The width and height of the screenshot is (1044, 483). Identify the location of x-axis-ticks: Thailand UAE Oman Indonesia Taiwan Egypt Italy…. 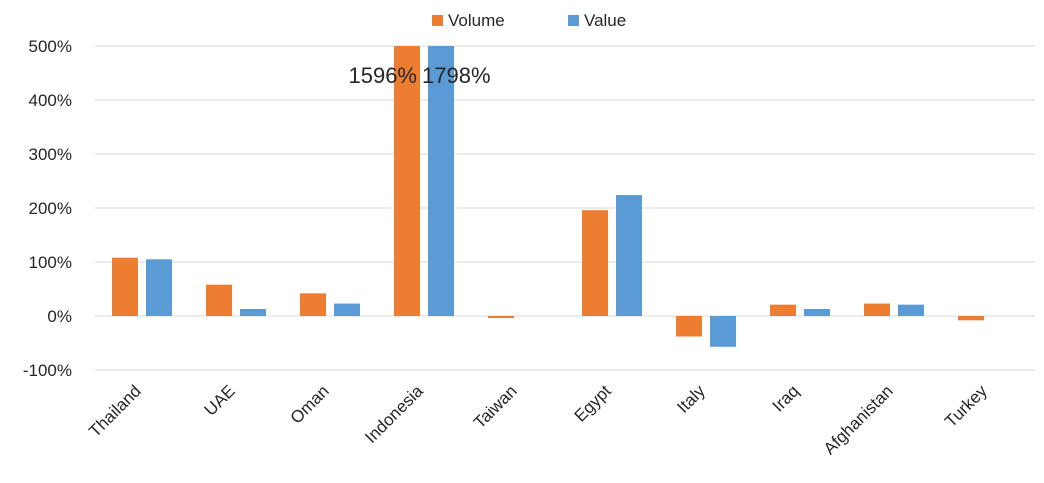
(538, 419).